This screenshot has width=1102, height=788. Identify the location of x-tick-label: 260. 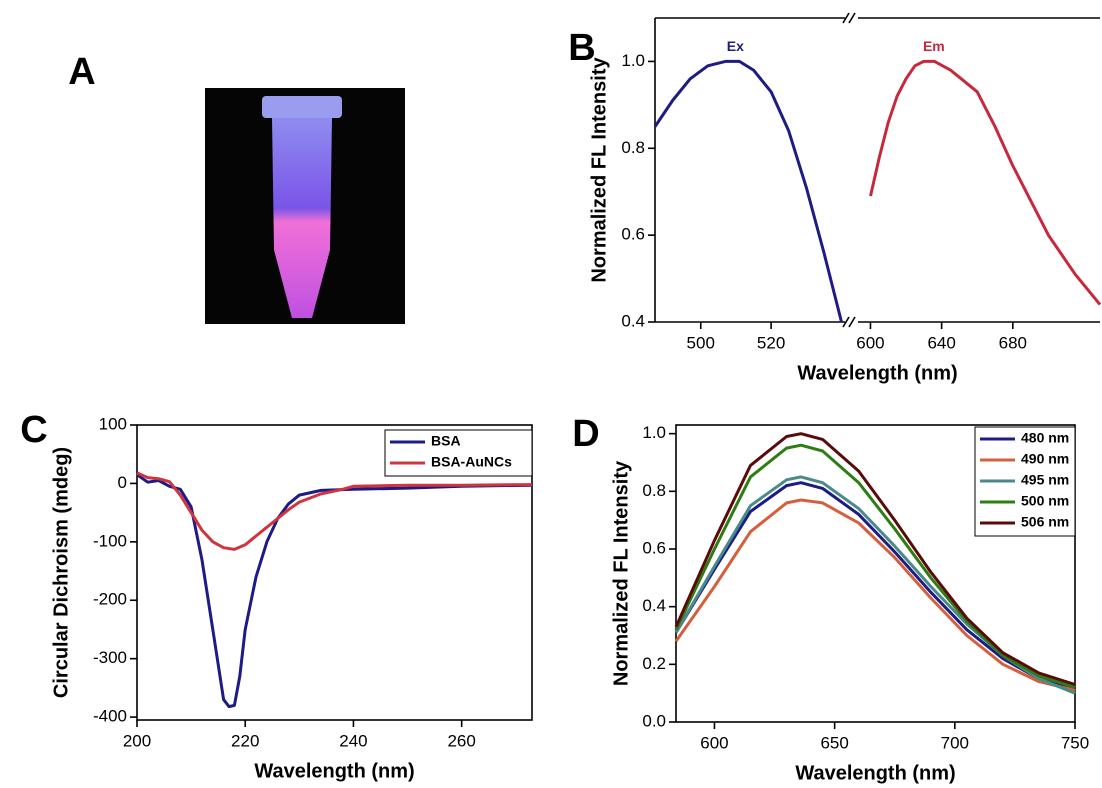
(461, 740).